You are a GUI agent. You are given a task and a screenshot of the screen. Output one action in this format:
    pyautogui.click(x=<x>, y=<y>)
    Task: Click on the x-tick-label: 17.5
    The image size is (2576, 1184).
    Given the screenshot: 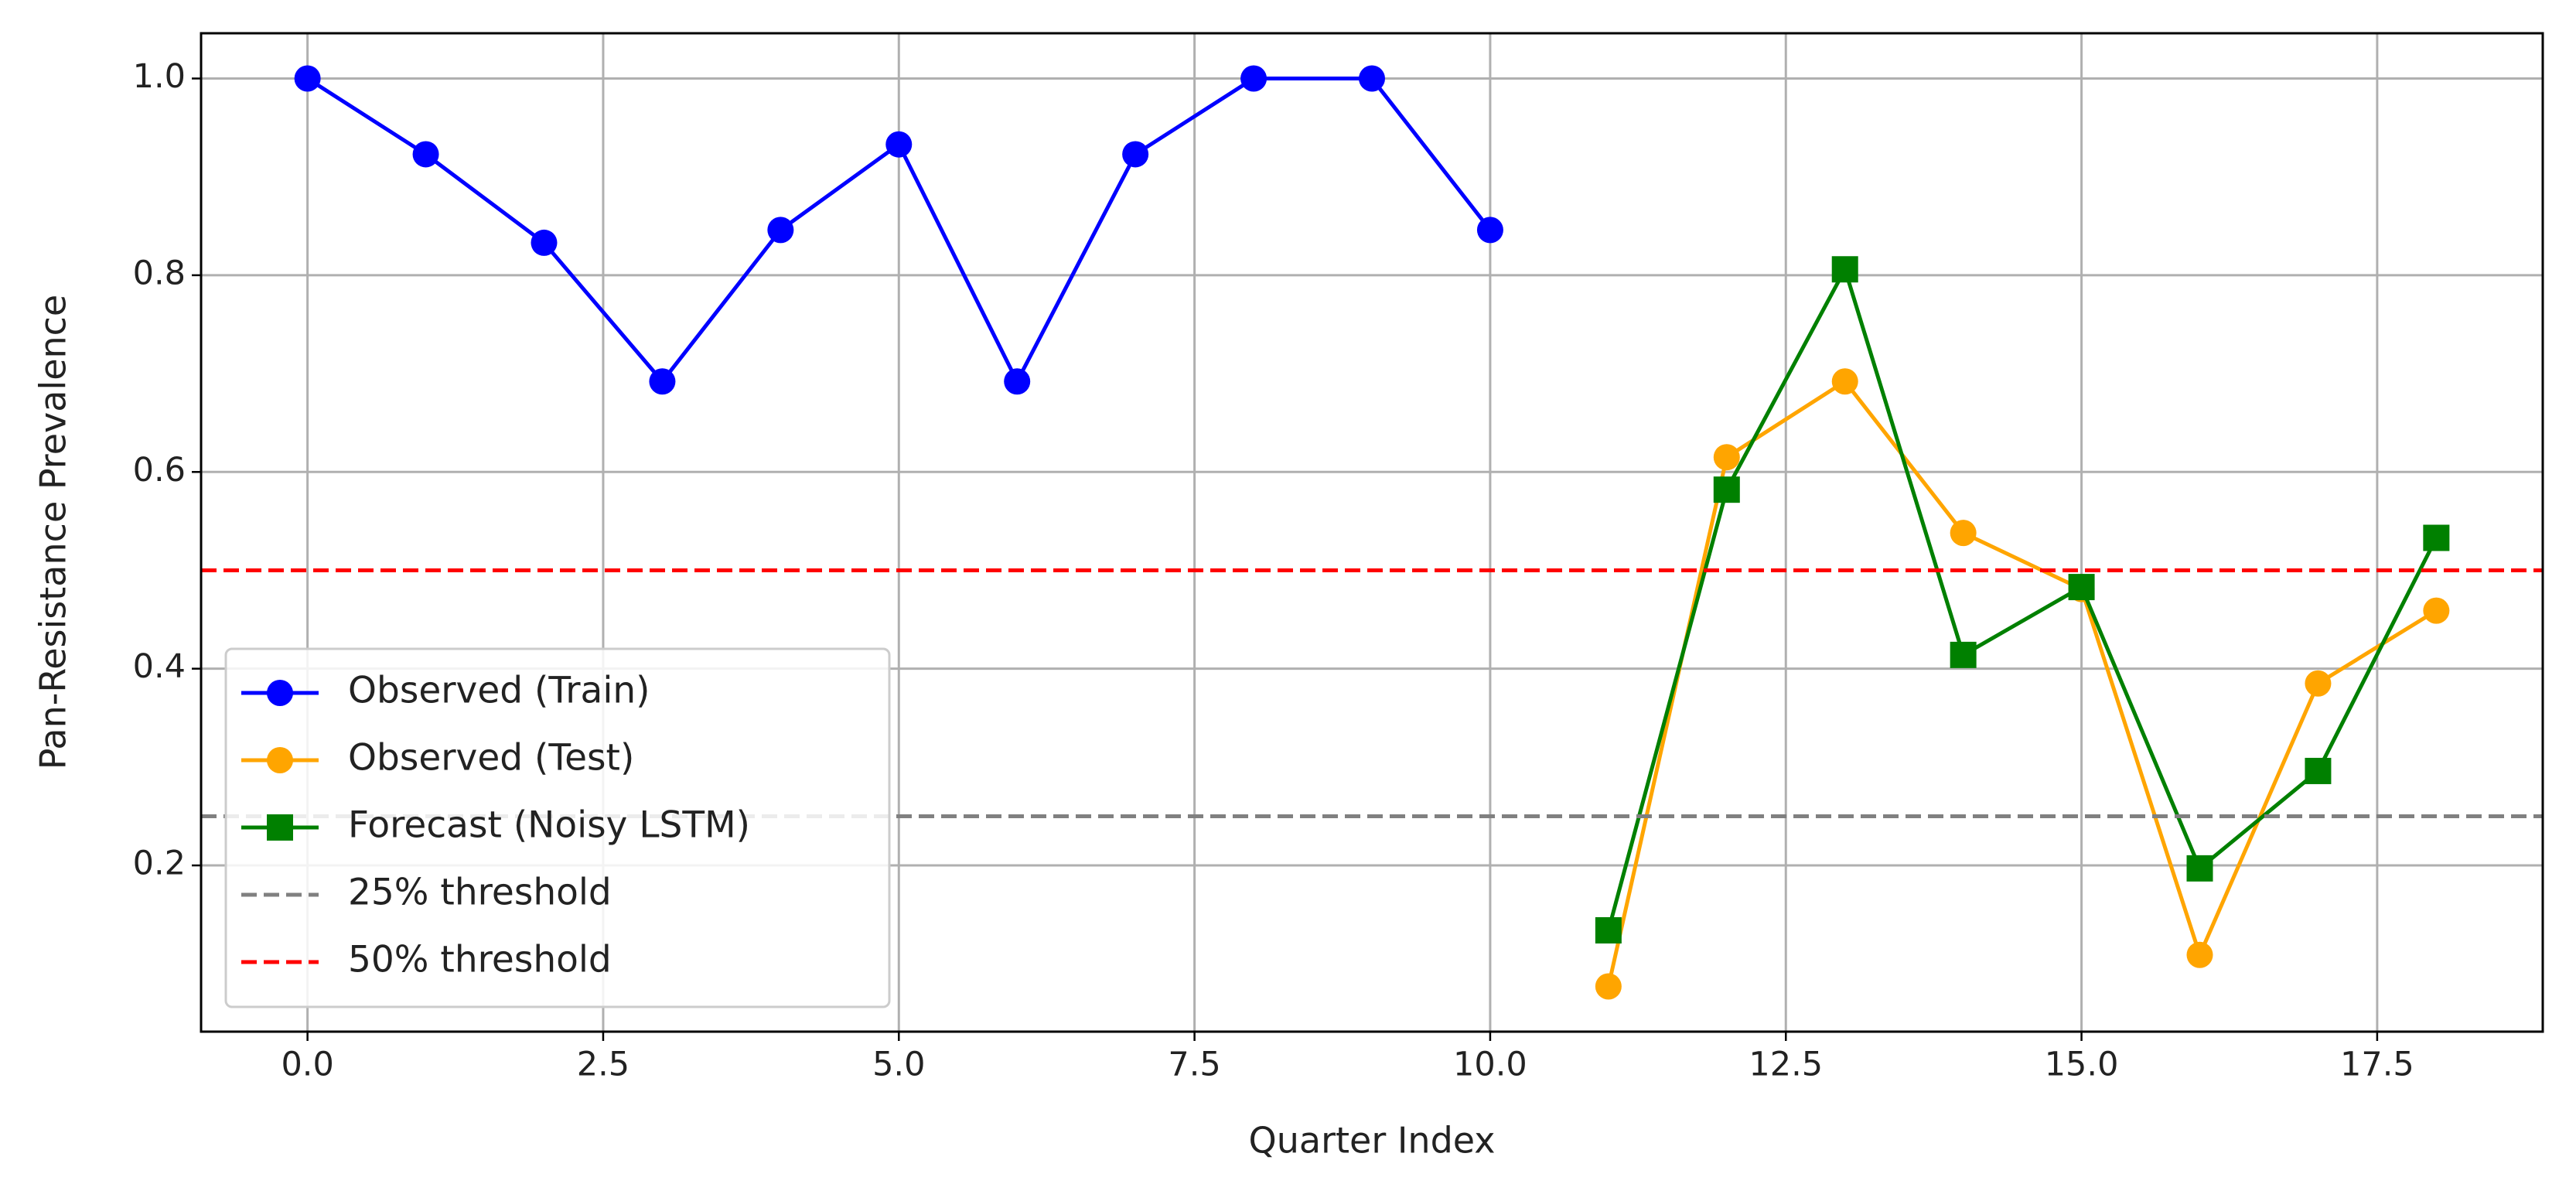 What is the action you would take?
    pyautogui.click(x=2377, y=1065)
    